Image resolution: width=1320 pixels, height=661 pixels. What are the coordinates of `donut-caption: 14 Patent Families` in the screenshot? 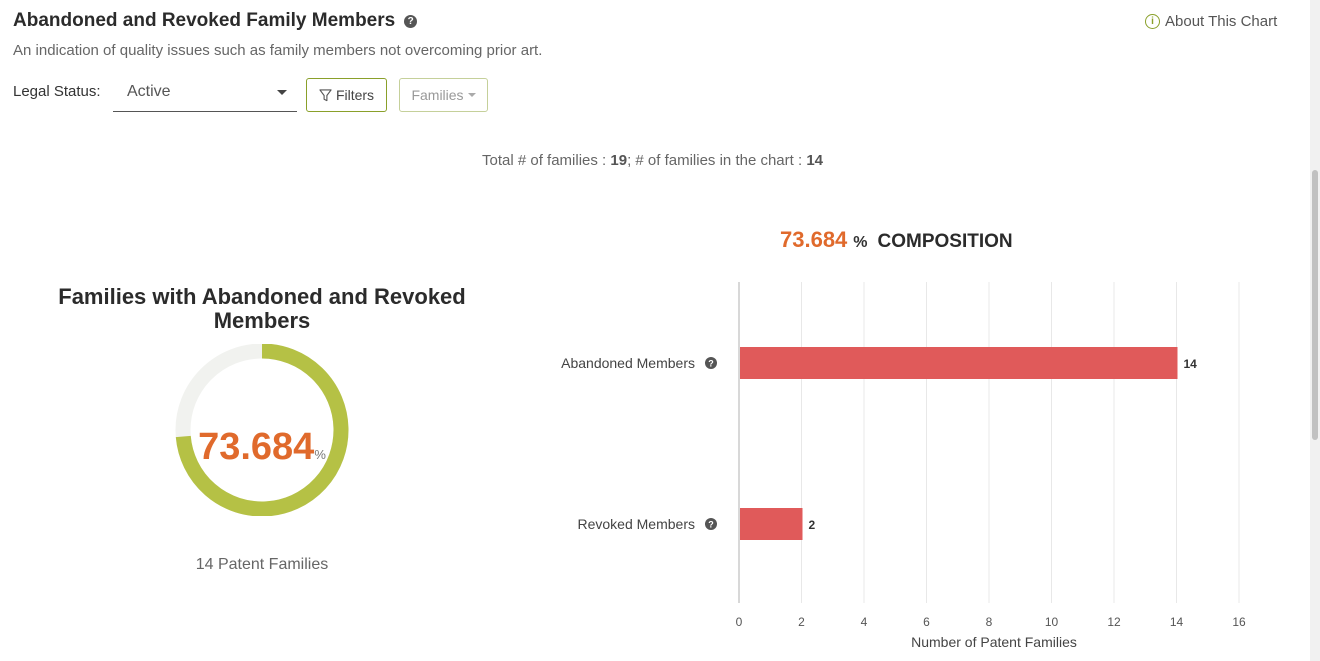 It's located at (262, 564).